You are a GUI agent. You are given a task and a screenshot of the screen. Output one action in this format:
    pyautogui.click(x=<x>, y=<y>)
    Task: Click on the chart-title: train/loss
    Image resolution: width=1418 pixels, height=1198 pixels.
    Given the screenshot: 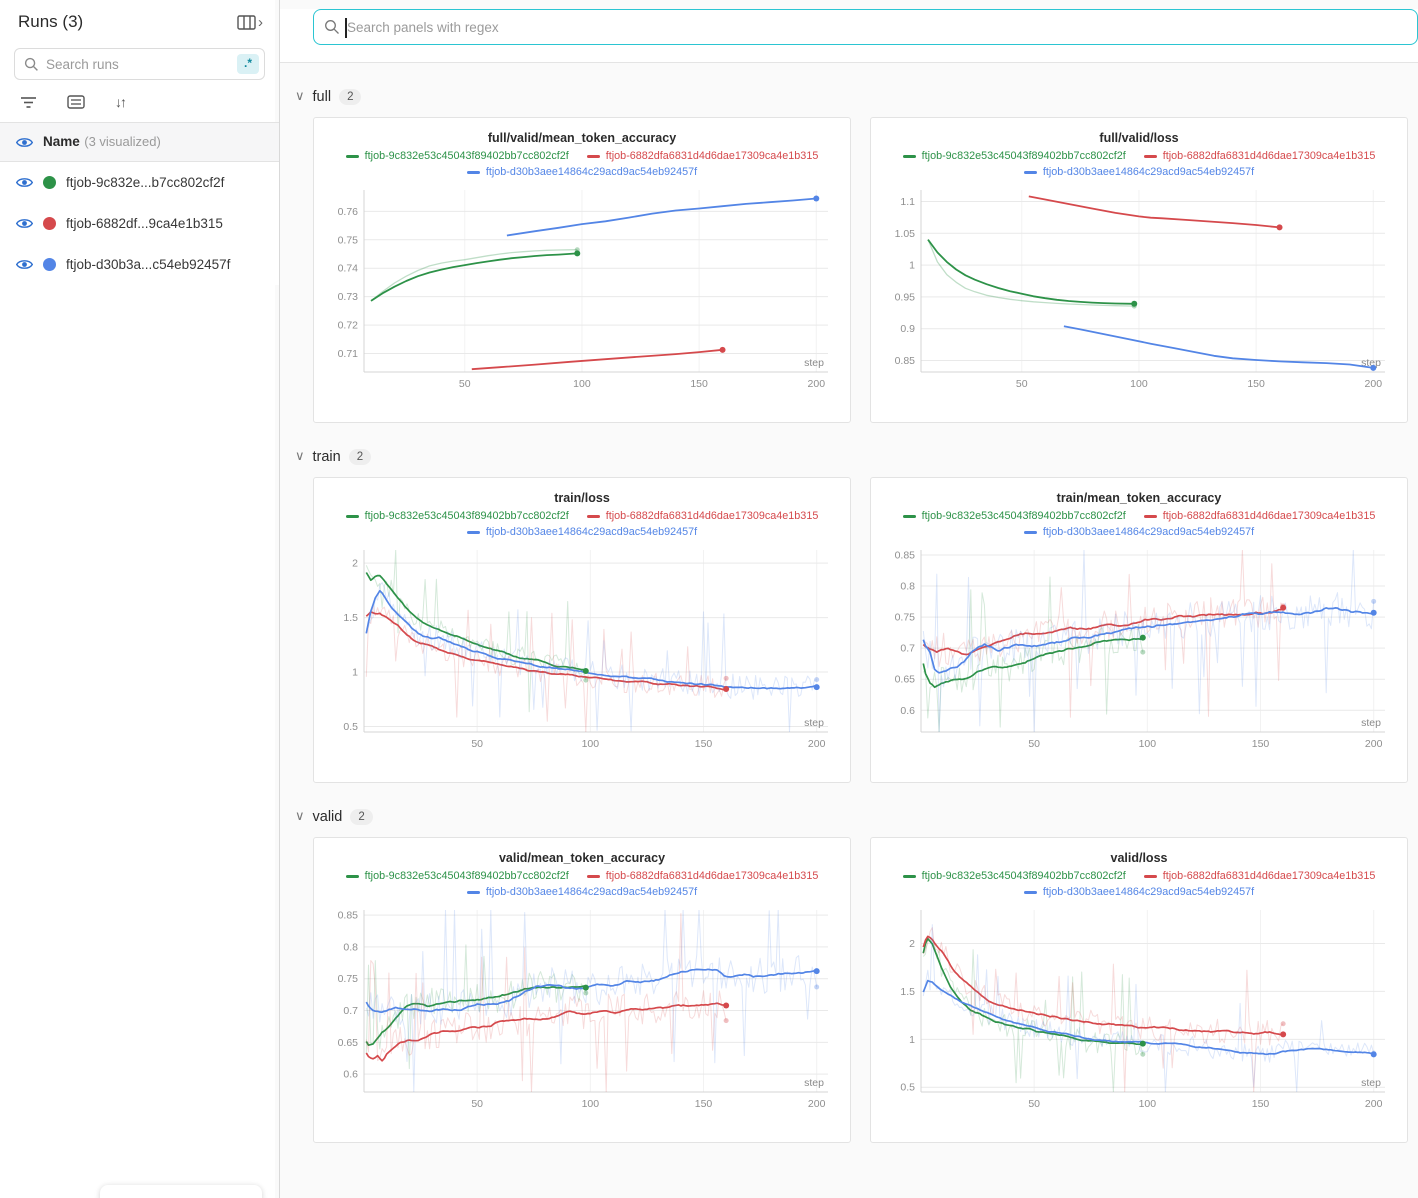 What is the action you would take?
    pyautogui.click(x=582, y=498)
    